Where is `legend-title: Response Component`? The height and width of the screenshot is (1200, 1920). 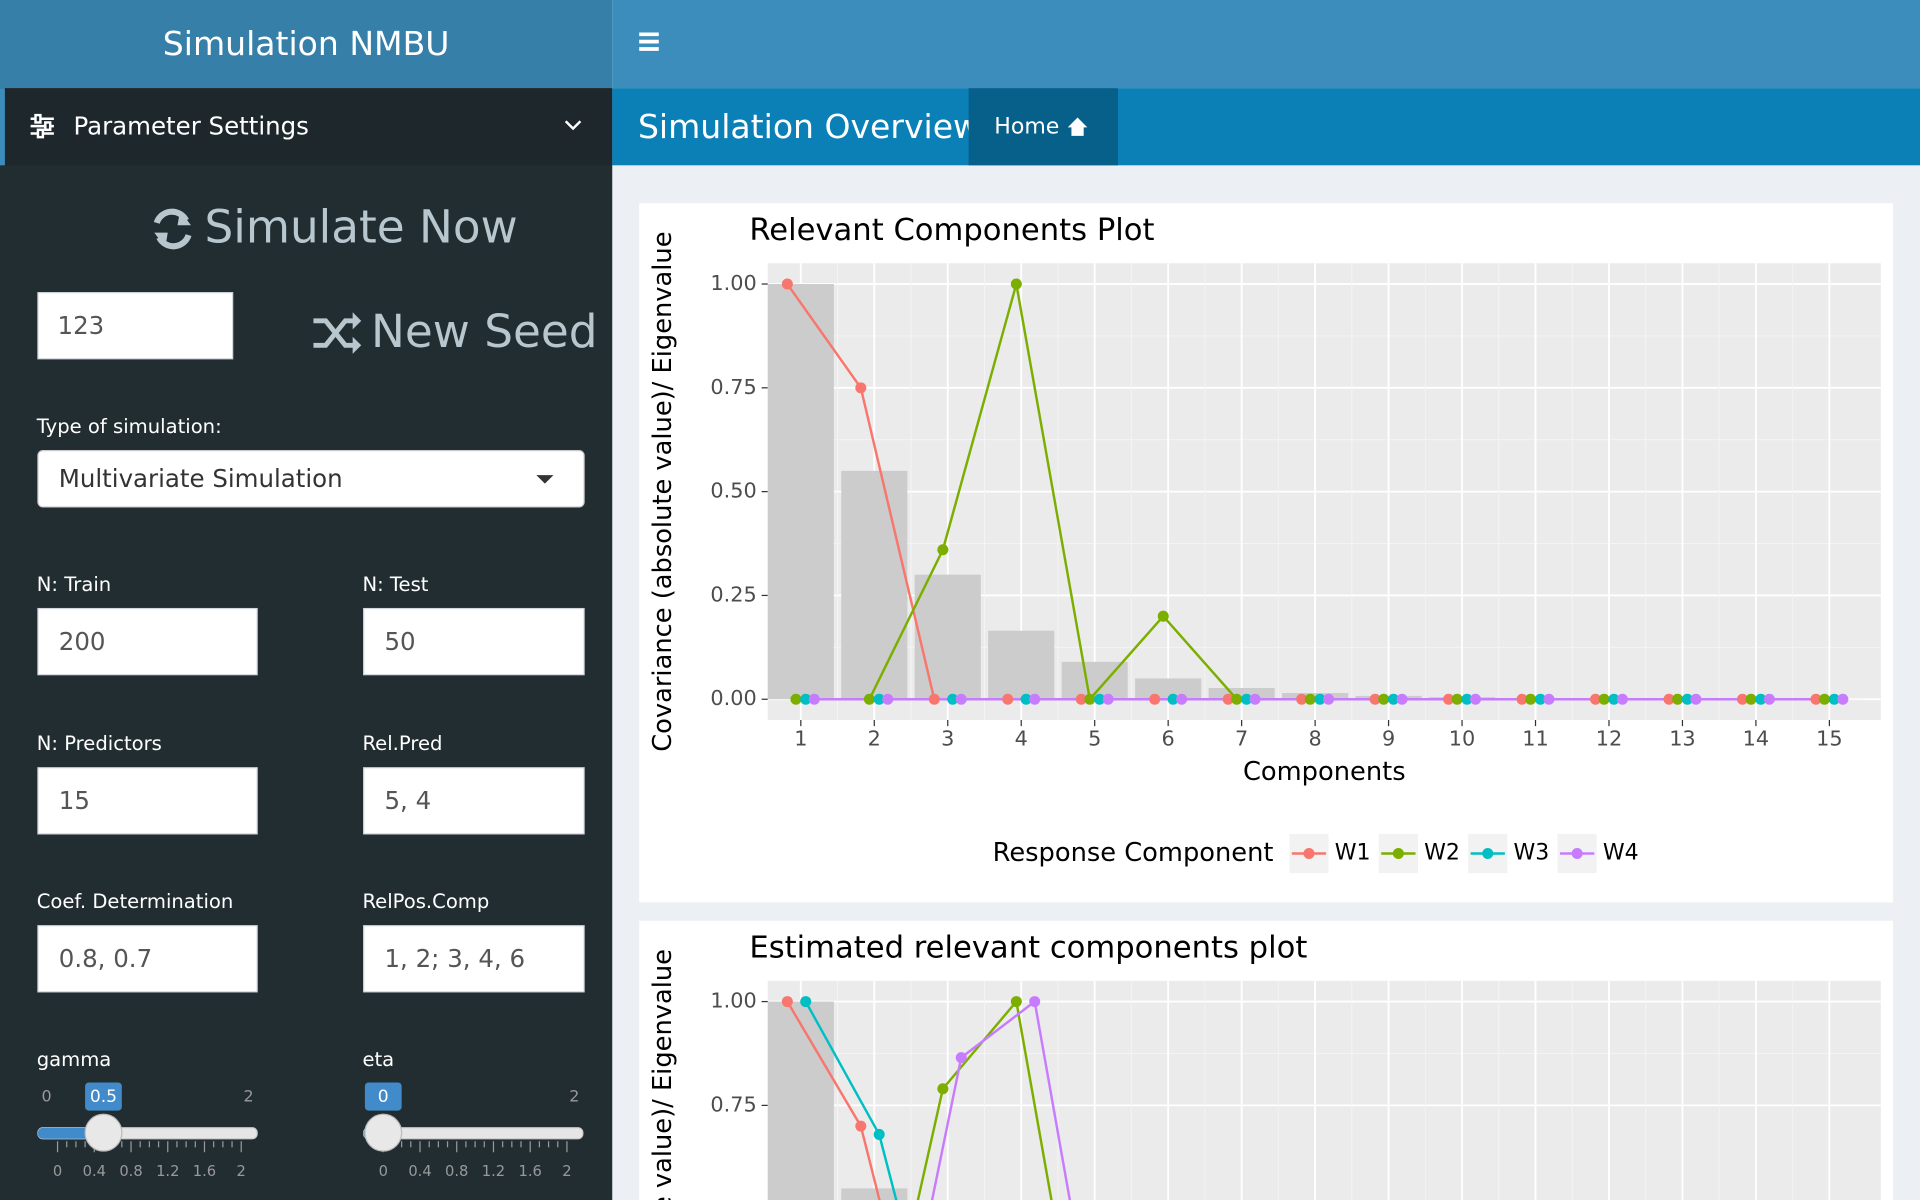
legend-title: Response Component is located at coordinates (1133, 853).